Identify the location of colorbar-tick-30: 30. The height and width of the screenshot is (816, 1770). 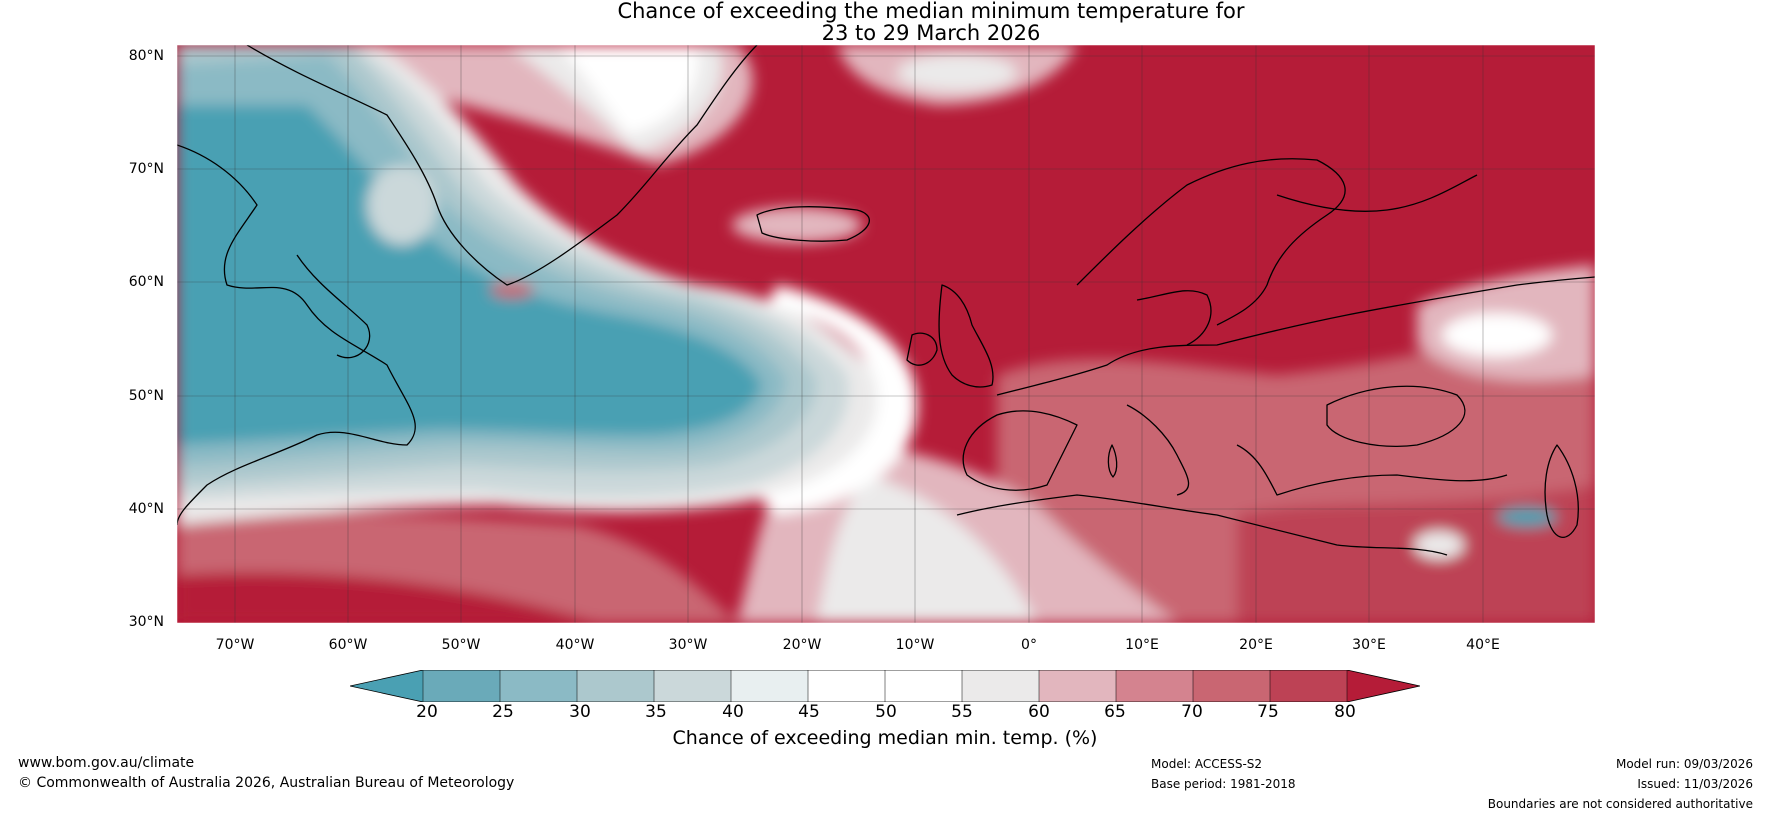
(580, 712).